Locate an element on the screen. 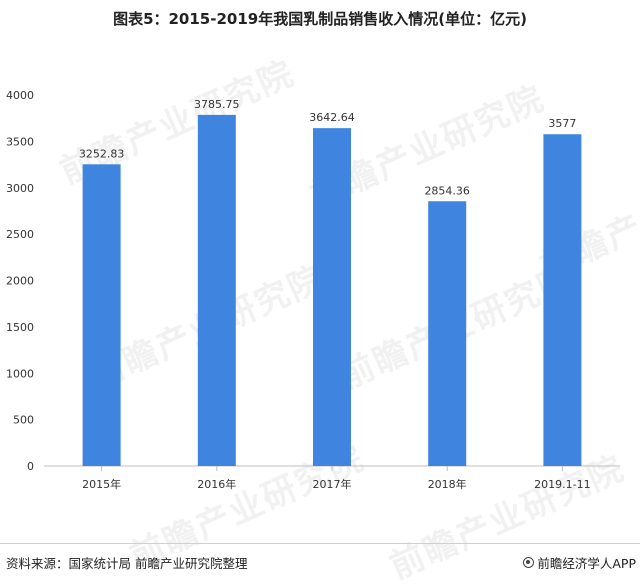 Image resolution: width=640 pixels, height=588 pixels. y-tick-label: 500 is located at coordinates (23, 420).